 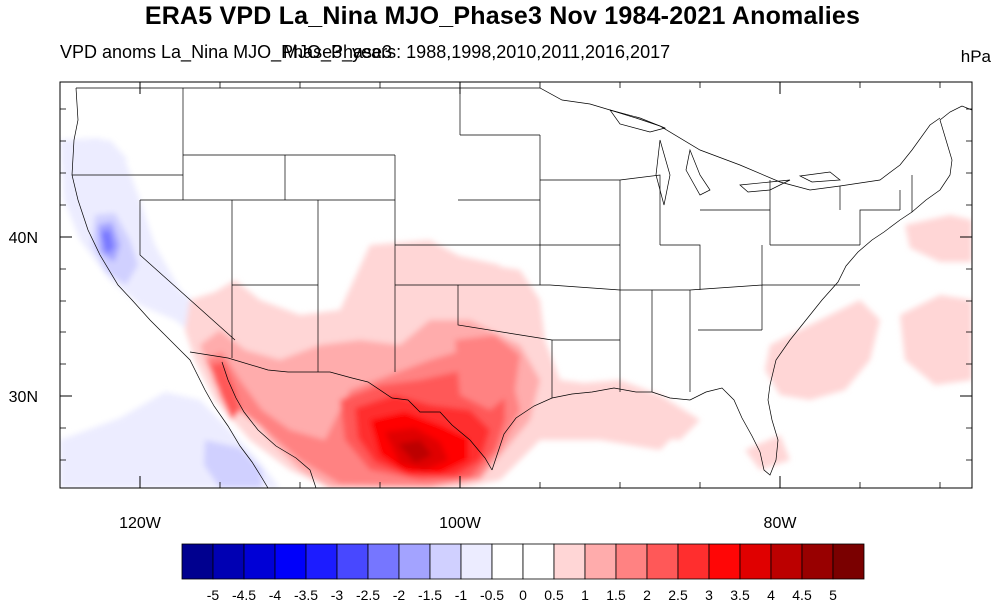 I want to click on positive-anomaly-atlantic-east, so click(x=936, y=340).